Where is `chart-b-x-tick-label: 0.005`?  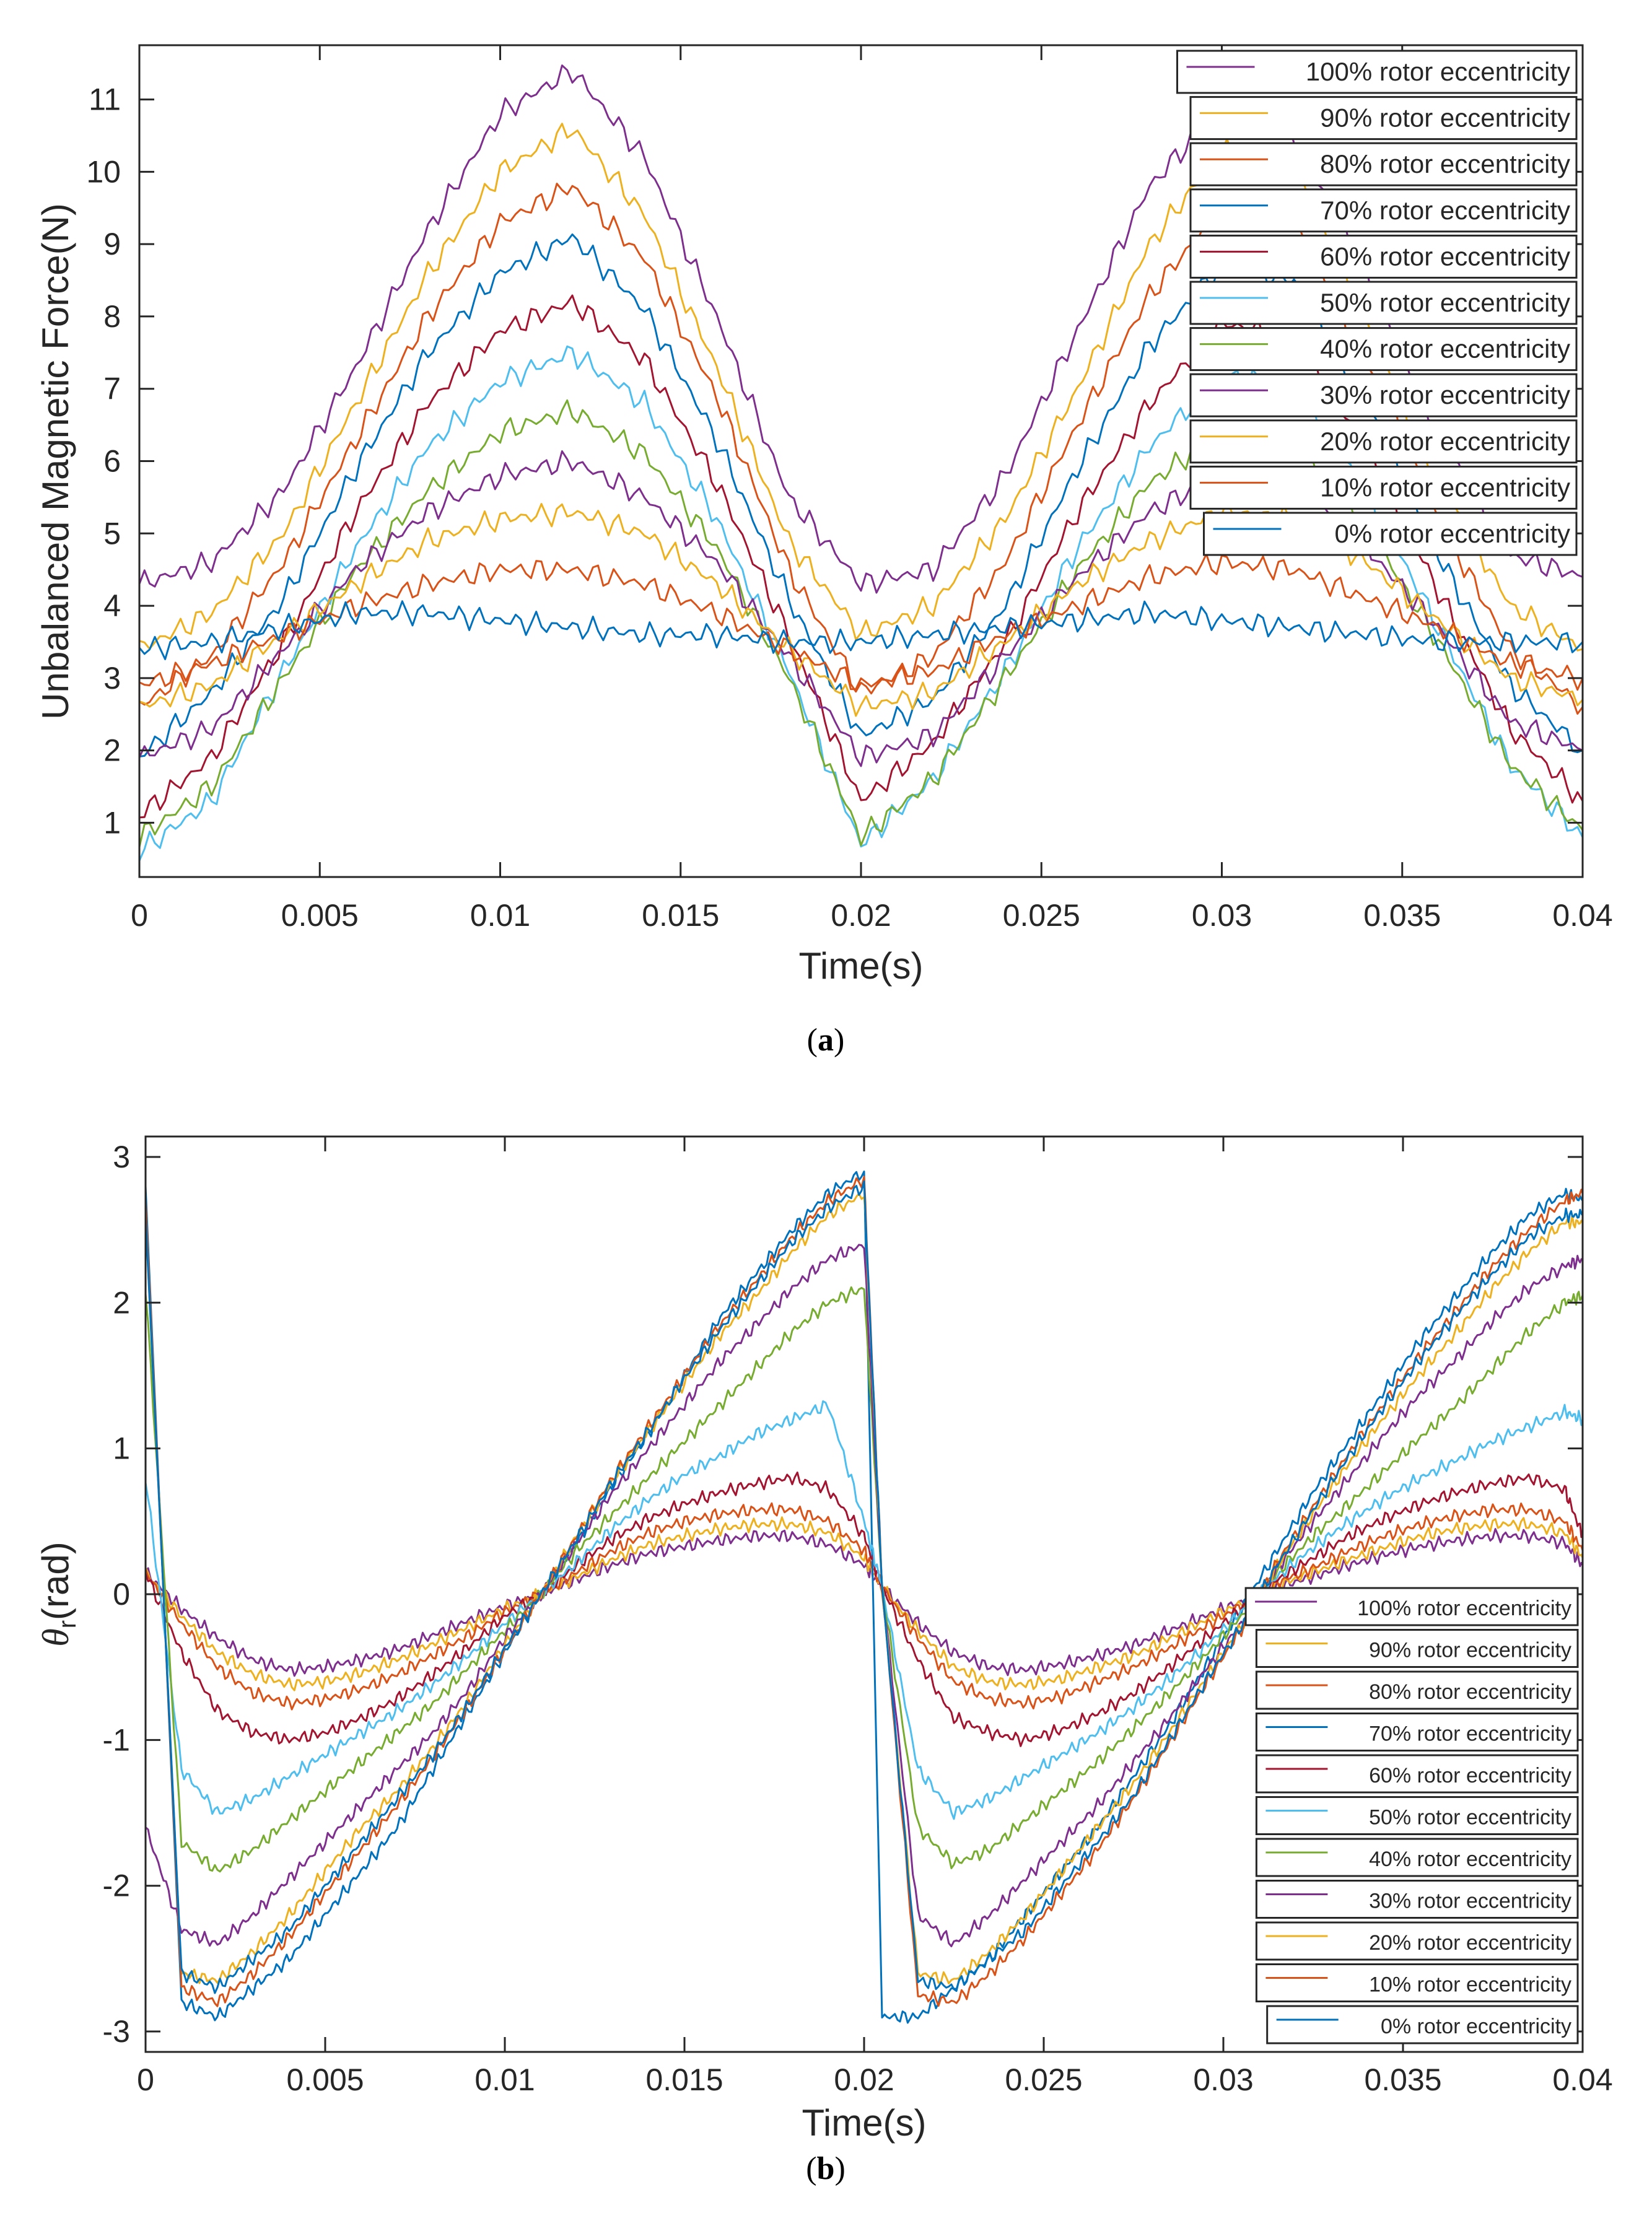
chart-b-x-tick-label: 0.005 is located at coordinates (325, 2080).